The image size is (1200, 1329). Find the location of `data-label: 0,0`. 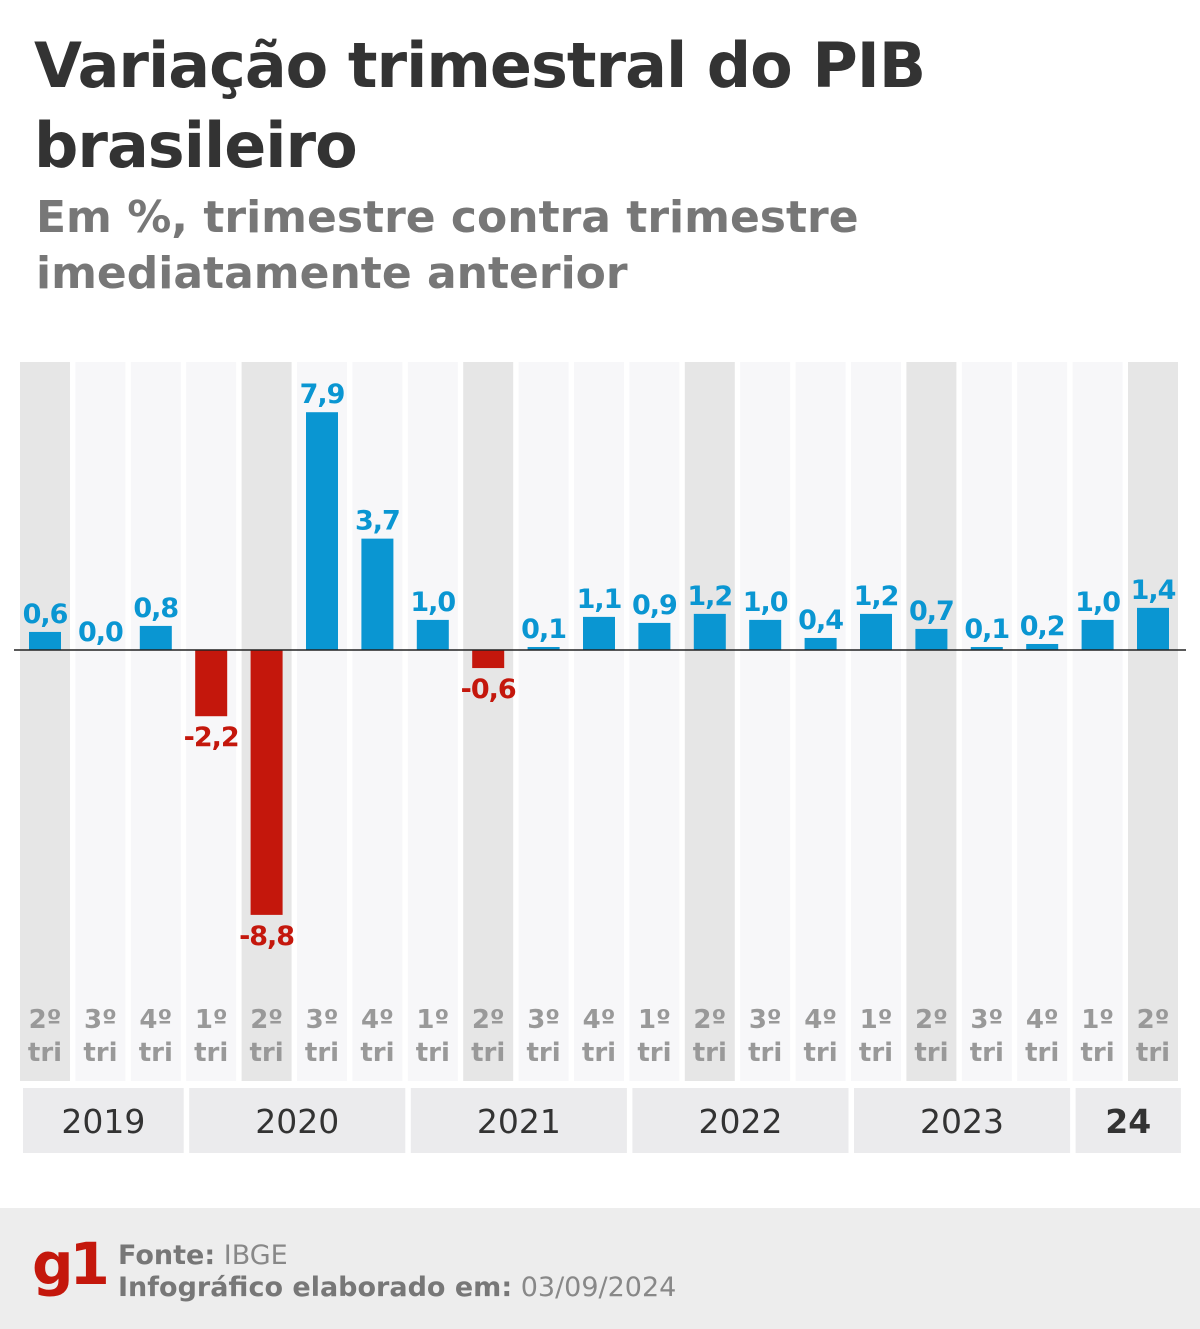

data-label: 0,0 is located at coordinates (100, 632).